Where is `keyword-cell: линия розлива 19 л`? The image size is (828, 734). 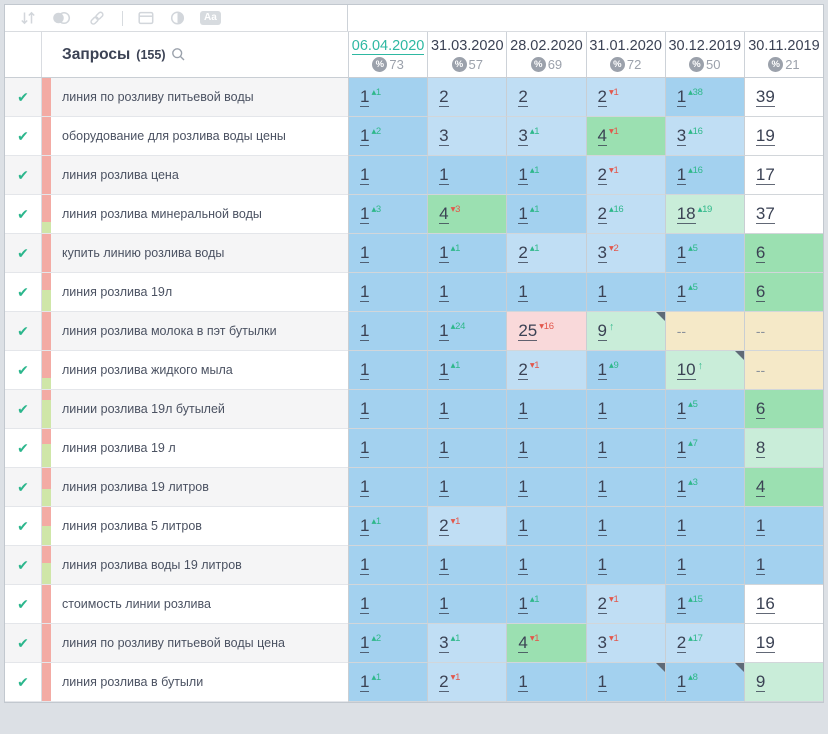 keyword-cell: линия розлива 19 л is located at coordinates (195, 448).